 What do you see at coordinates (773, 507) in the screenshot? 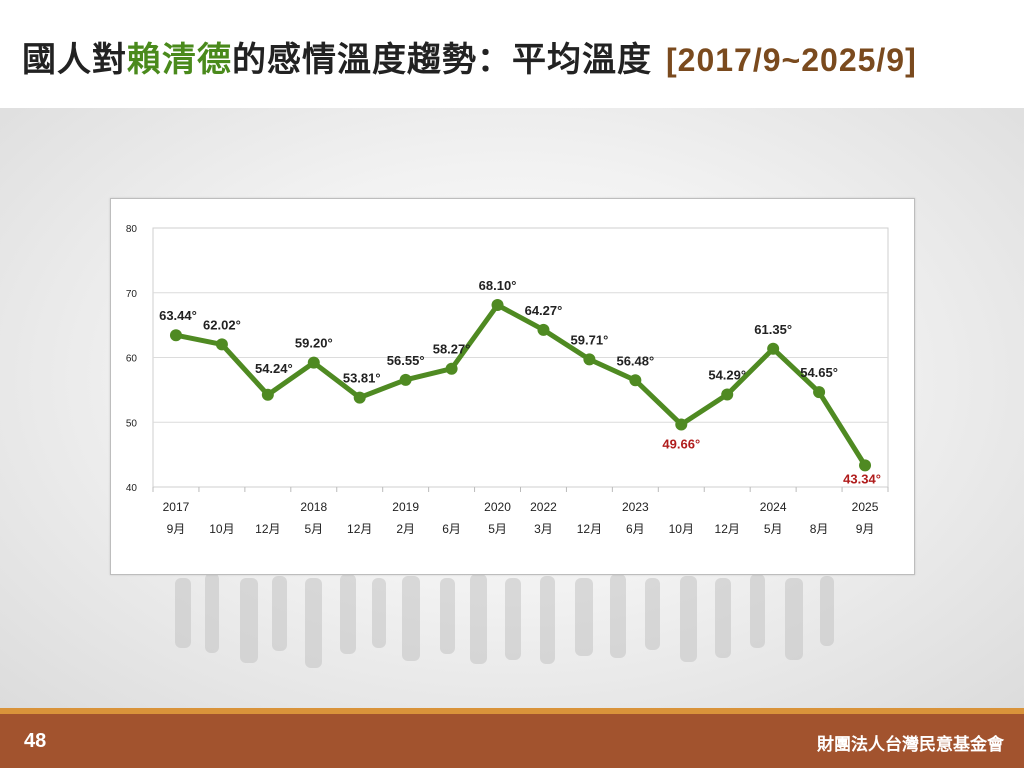
I see `x-year-label: 2024` at bounding box center [773, 507].